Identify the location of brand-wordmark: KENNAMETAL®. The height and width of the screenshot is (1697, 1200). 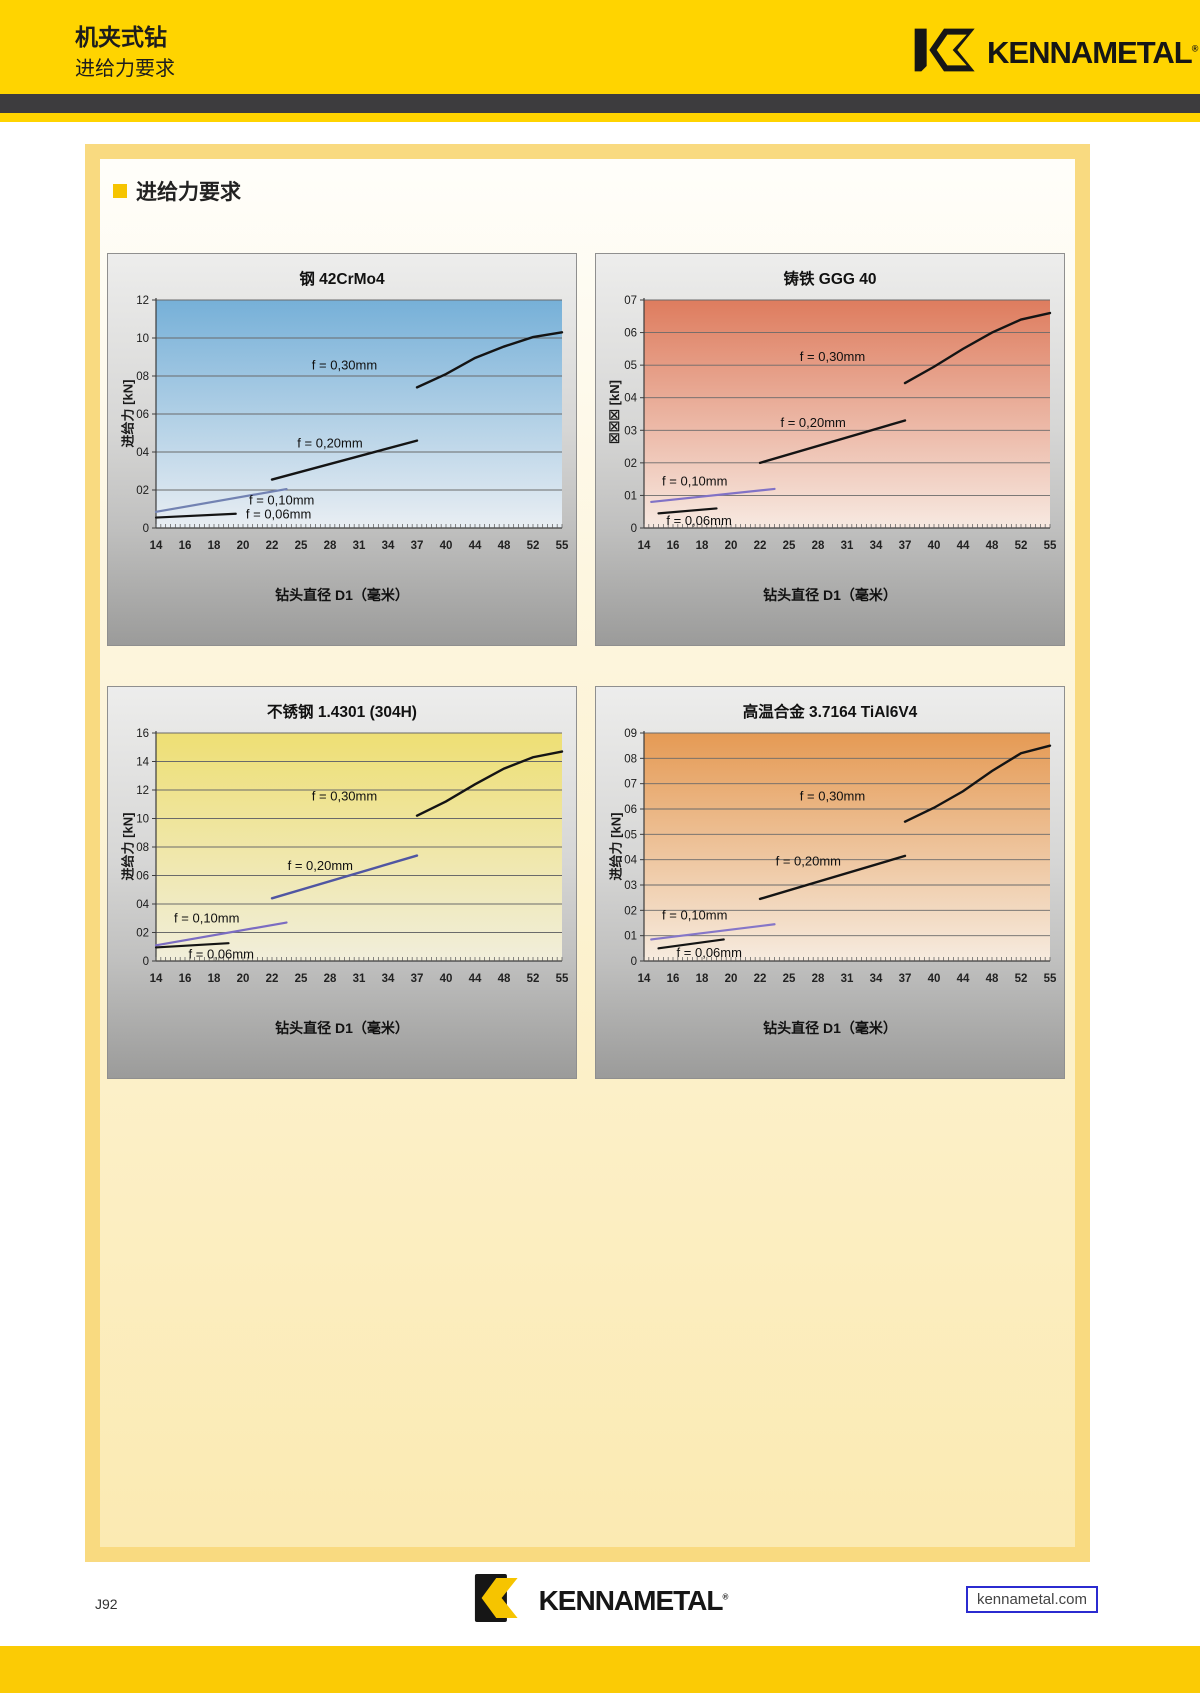
(1093, 52).